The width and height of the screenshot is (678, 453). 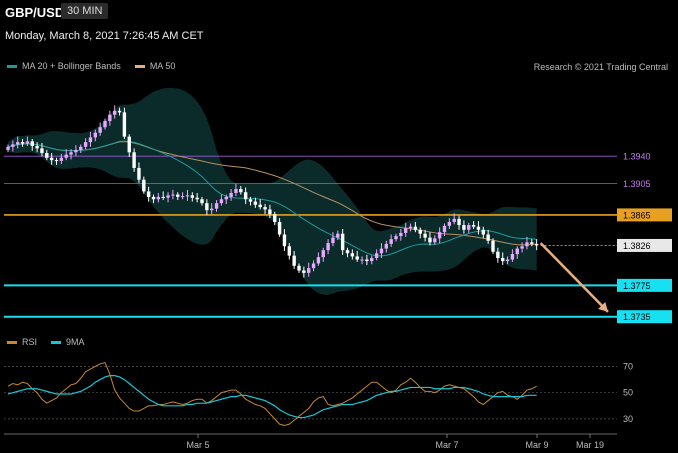 I want to click on legend-item-ma50: MA 50, so click(x=154, y=66).